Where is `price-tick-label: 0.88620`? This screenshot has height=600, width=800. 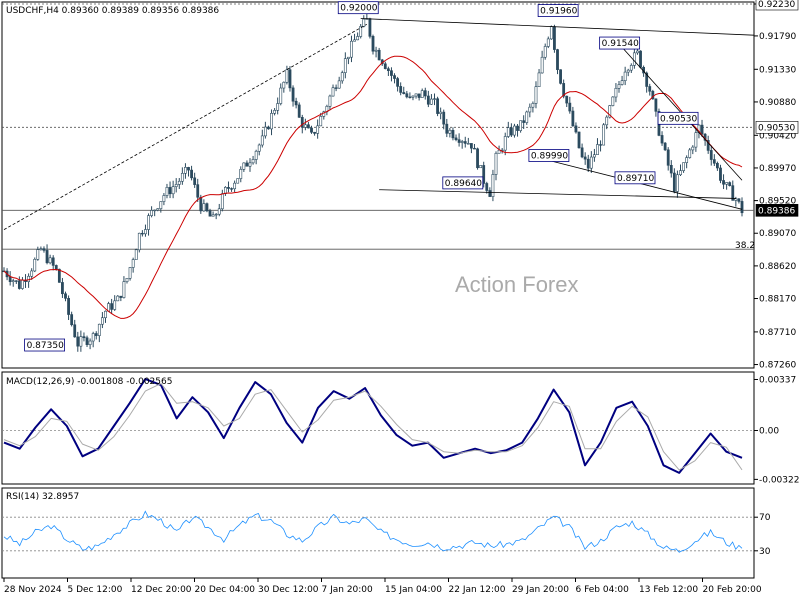 price-tick-label: 0.88620 is located at coordinates (777, 267).